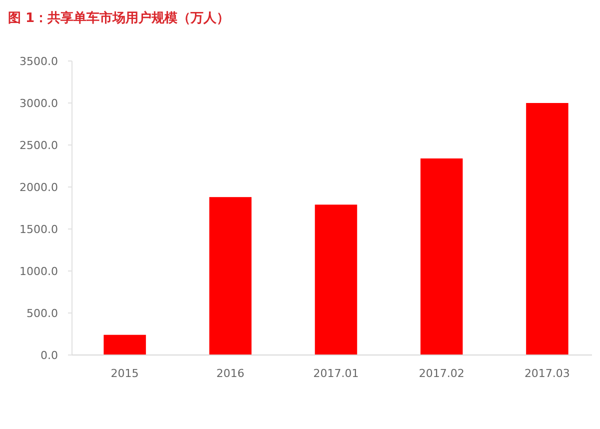 The width and height of the screenshot is (600, 429). Describe the element at coordinates (49, 355) in the screenshot. I see `y-tick-label: 0.0` at that location.